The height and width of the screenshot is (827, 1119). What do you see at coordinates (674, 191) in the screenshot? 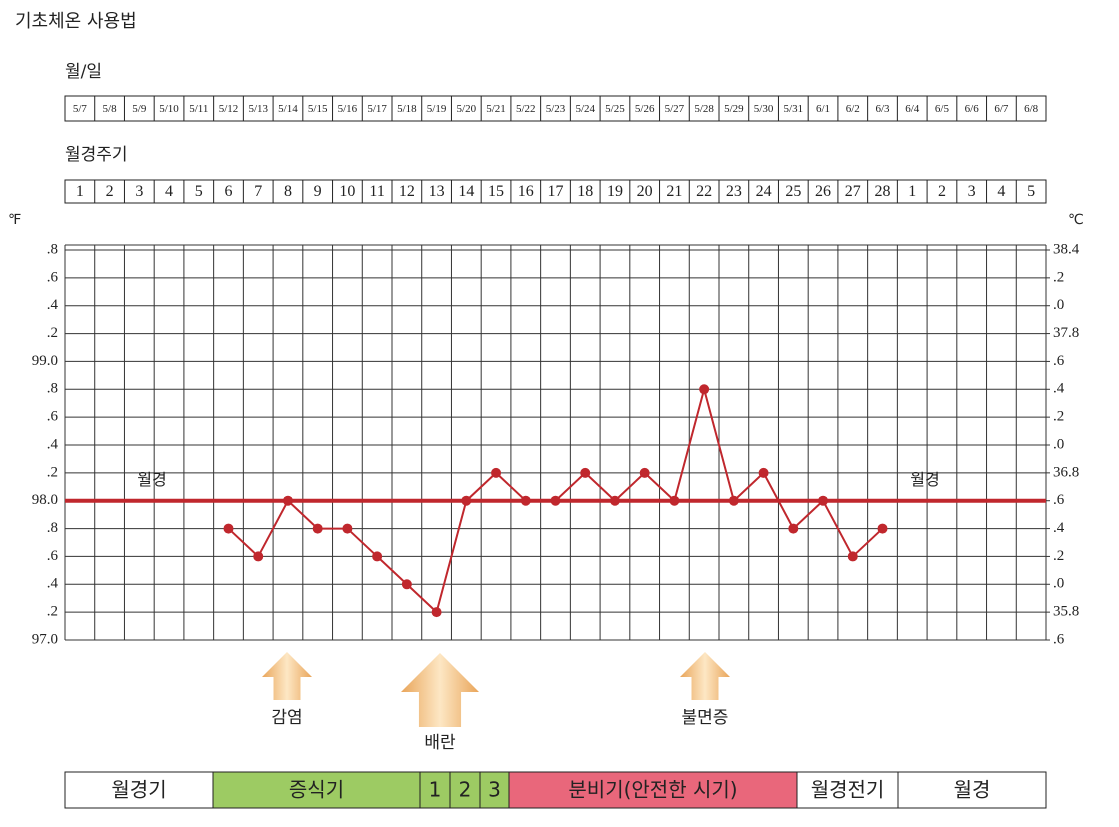
I see `row-cell: 21` at bounding box center [674, 191].